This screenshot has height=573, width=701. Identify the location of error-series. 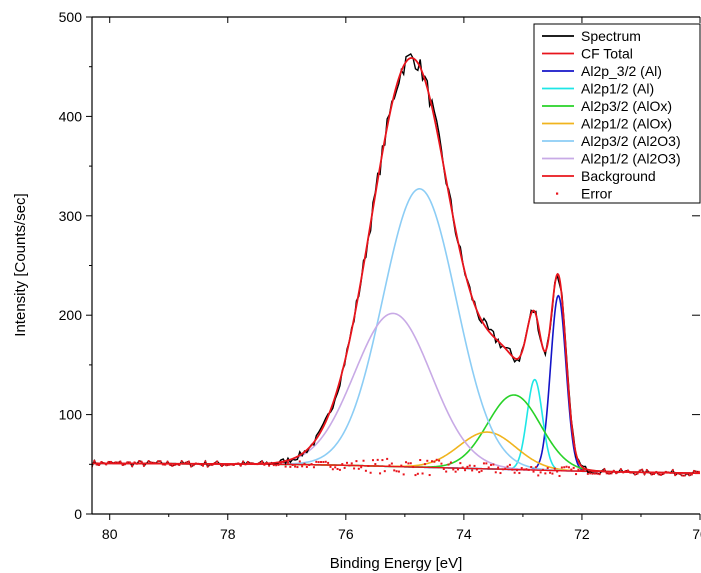
(396, 467).